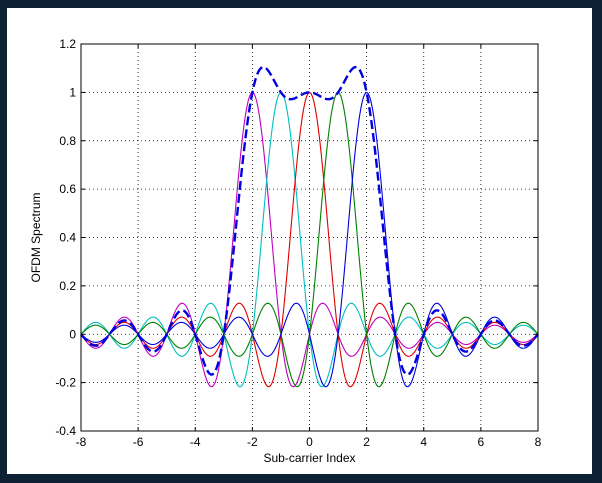 This screenshot has height=483, width=602. Describe the element at coordinates (195, 442) in the screenshot. I see `x-tick-label: -4` at that location.